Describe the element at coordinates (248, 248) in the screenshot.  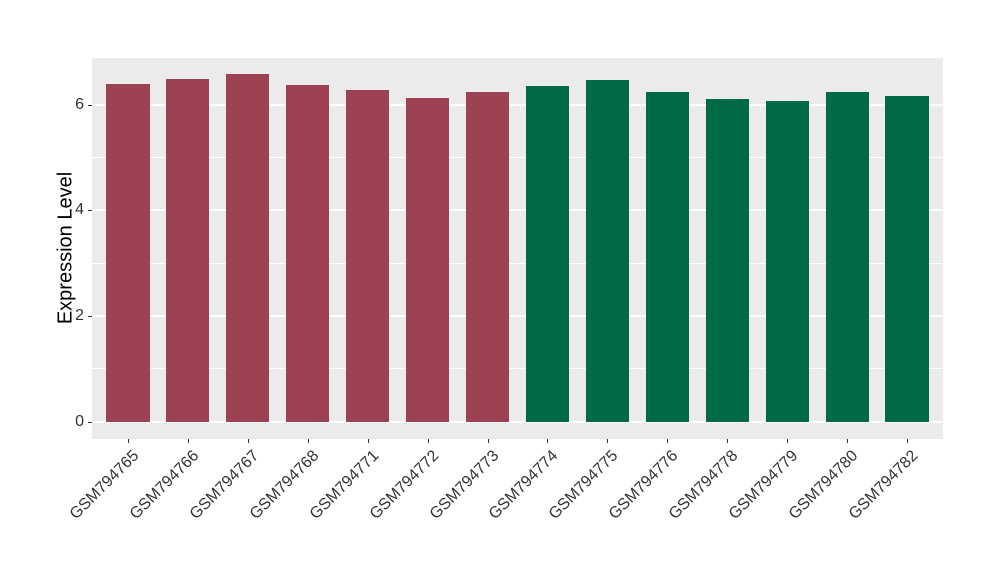
I see `bar-GSM794767` at that location.